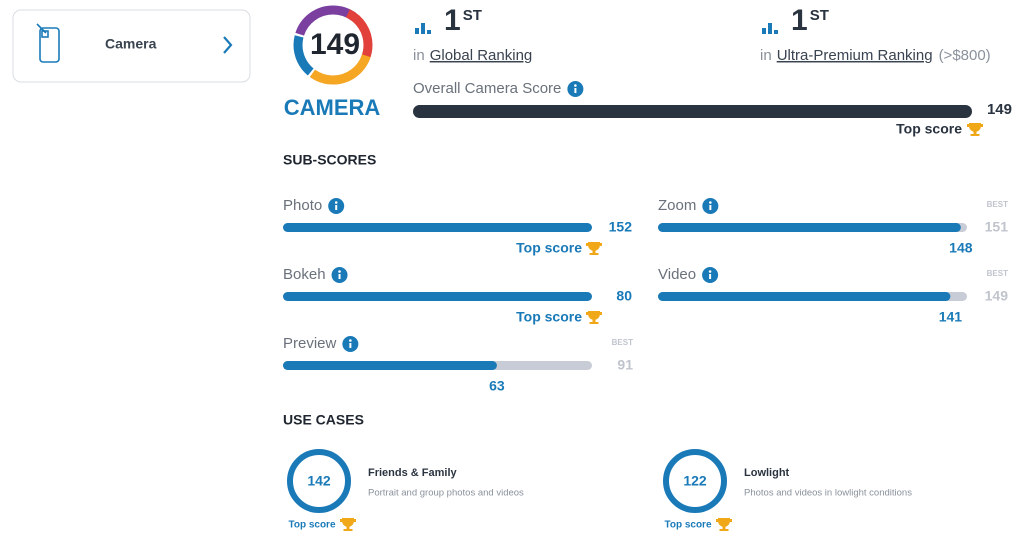 The height and width of the screenshot is (542, 1024). What do you see at coordinates (855, 55) in the screenshot?
I see `rank-link: Ultra-Premium Ranking` at bounding box center [855, 55].